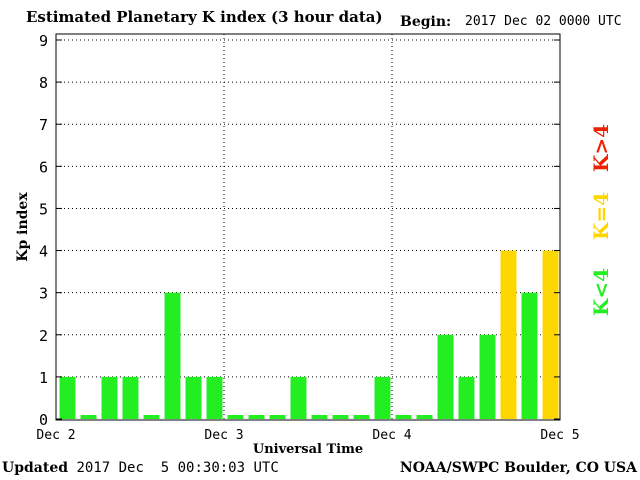 Image resolution: width=640 pixels, height=480 pixels. I want to click on x-tick-label: Dec 4, so click(391, 435).